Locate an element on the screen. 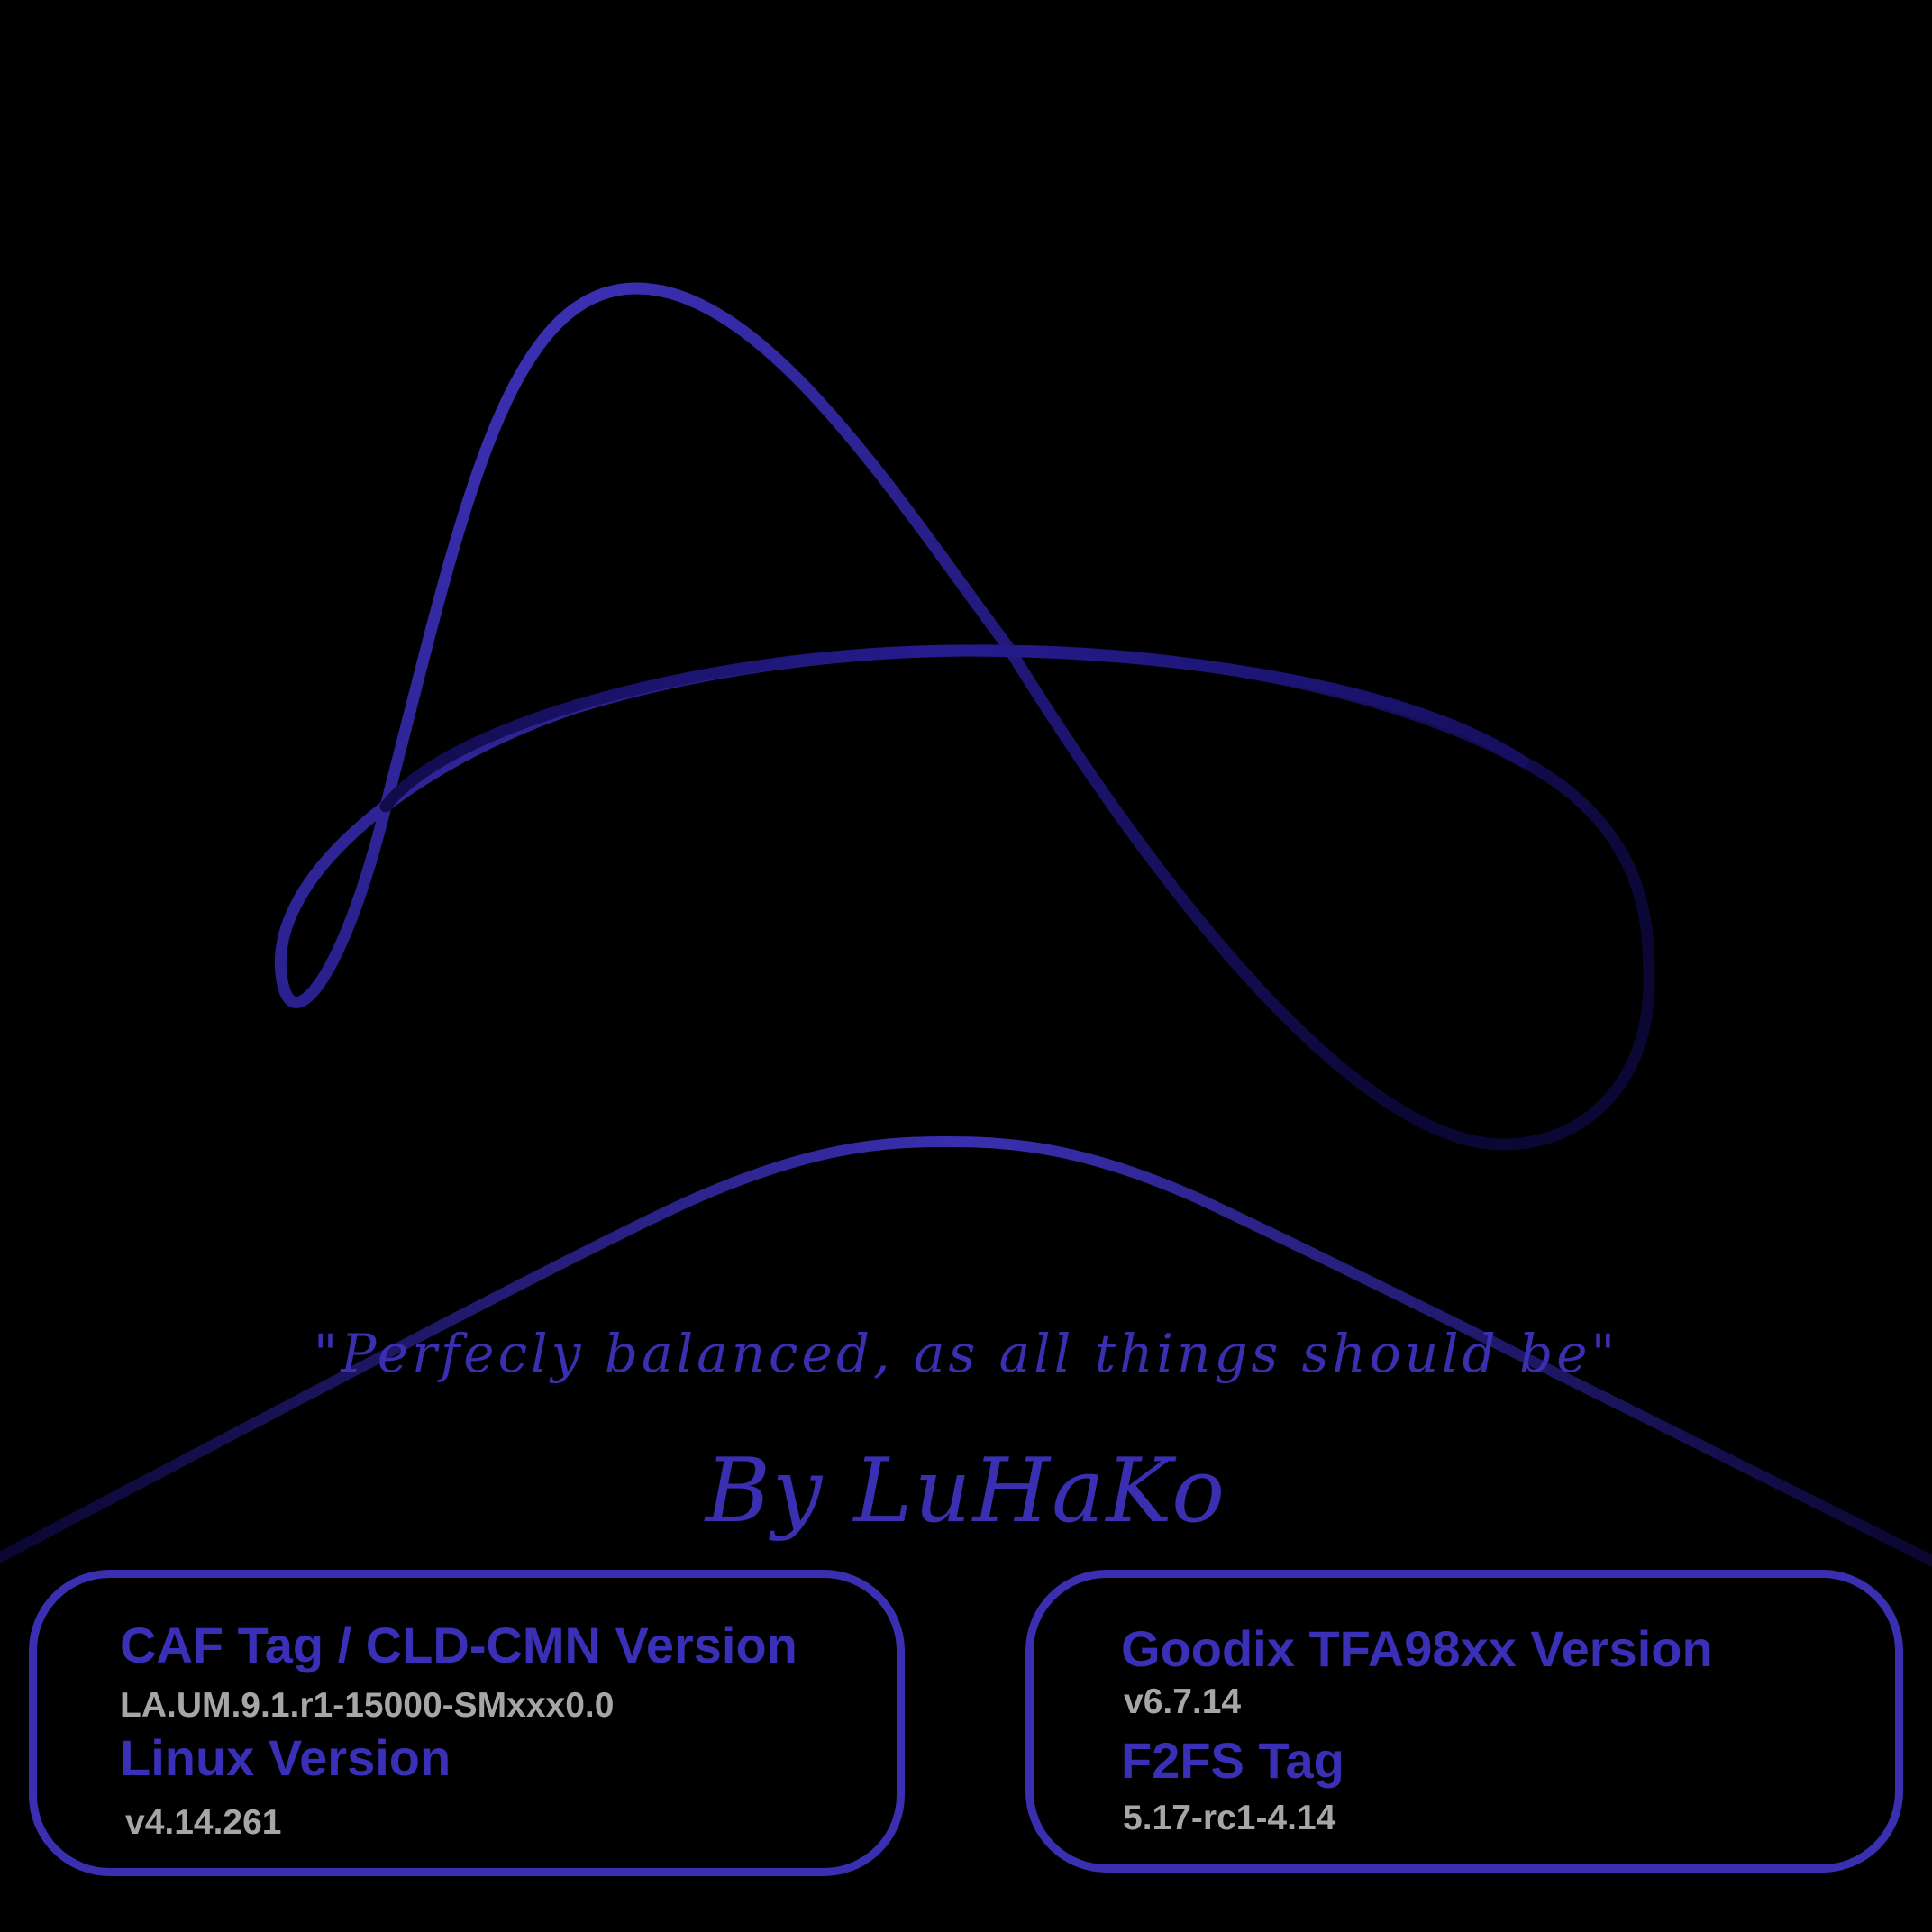 The width and height of the screenshot is (1932, 1932). logo-sweep-stroke is located at coordinates (954, 728).